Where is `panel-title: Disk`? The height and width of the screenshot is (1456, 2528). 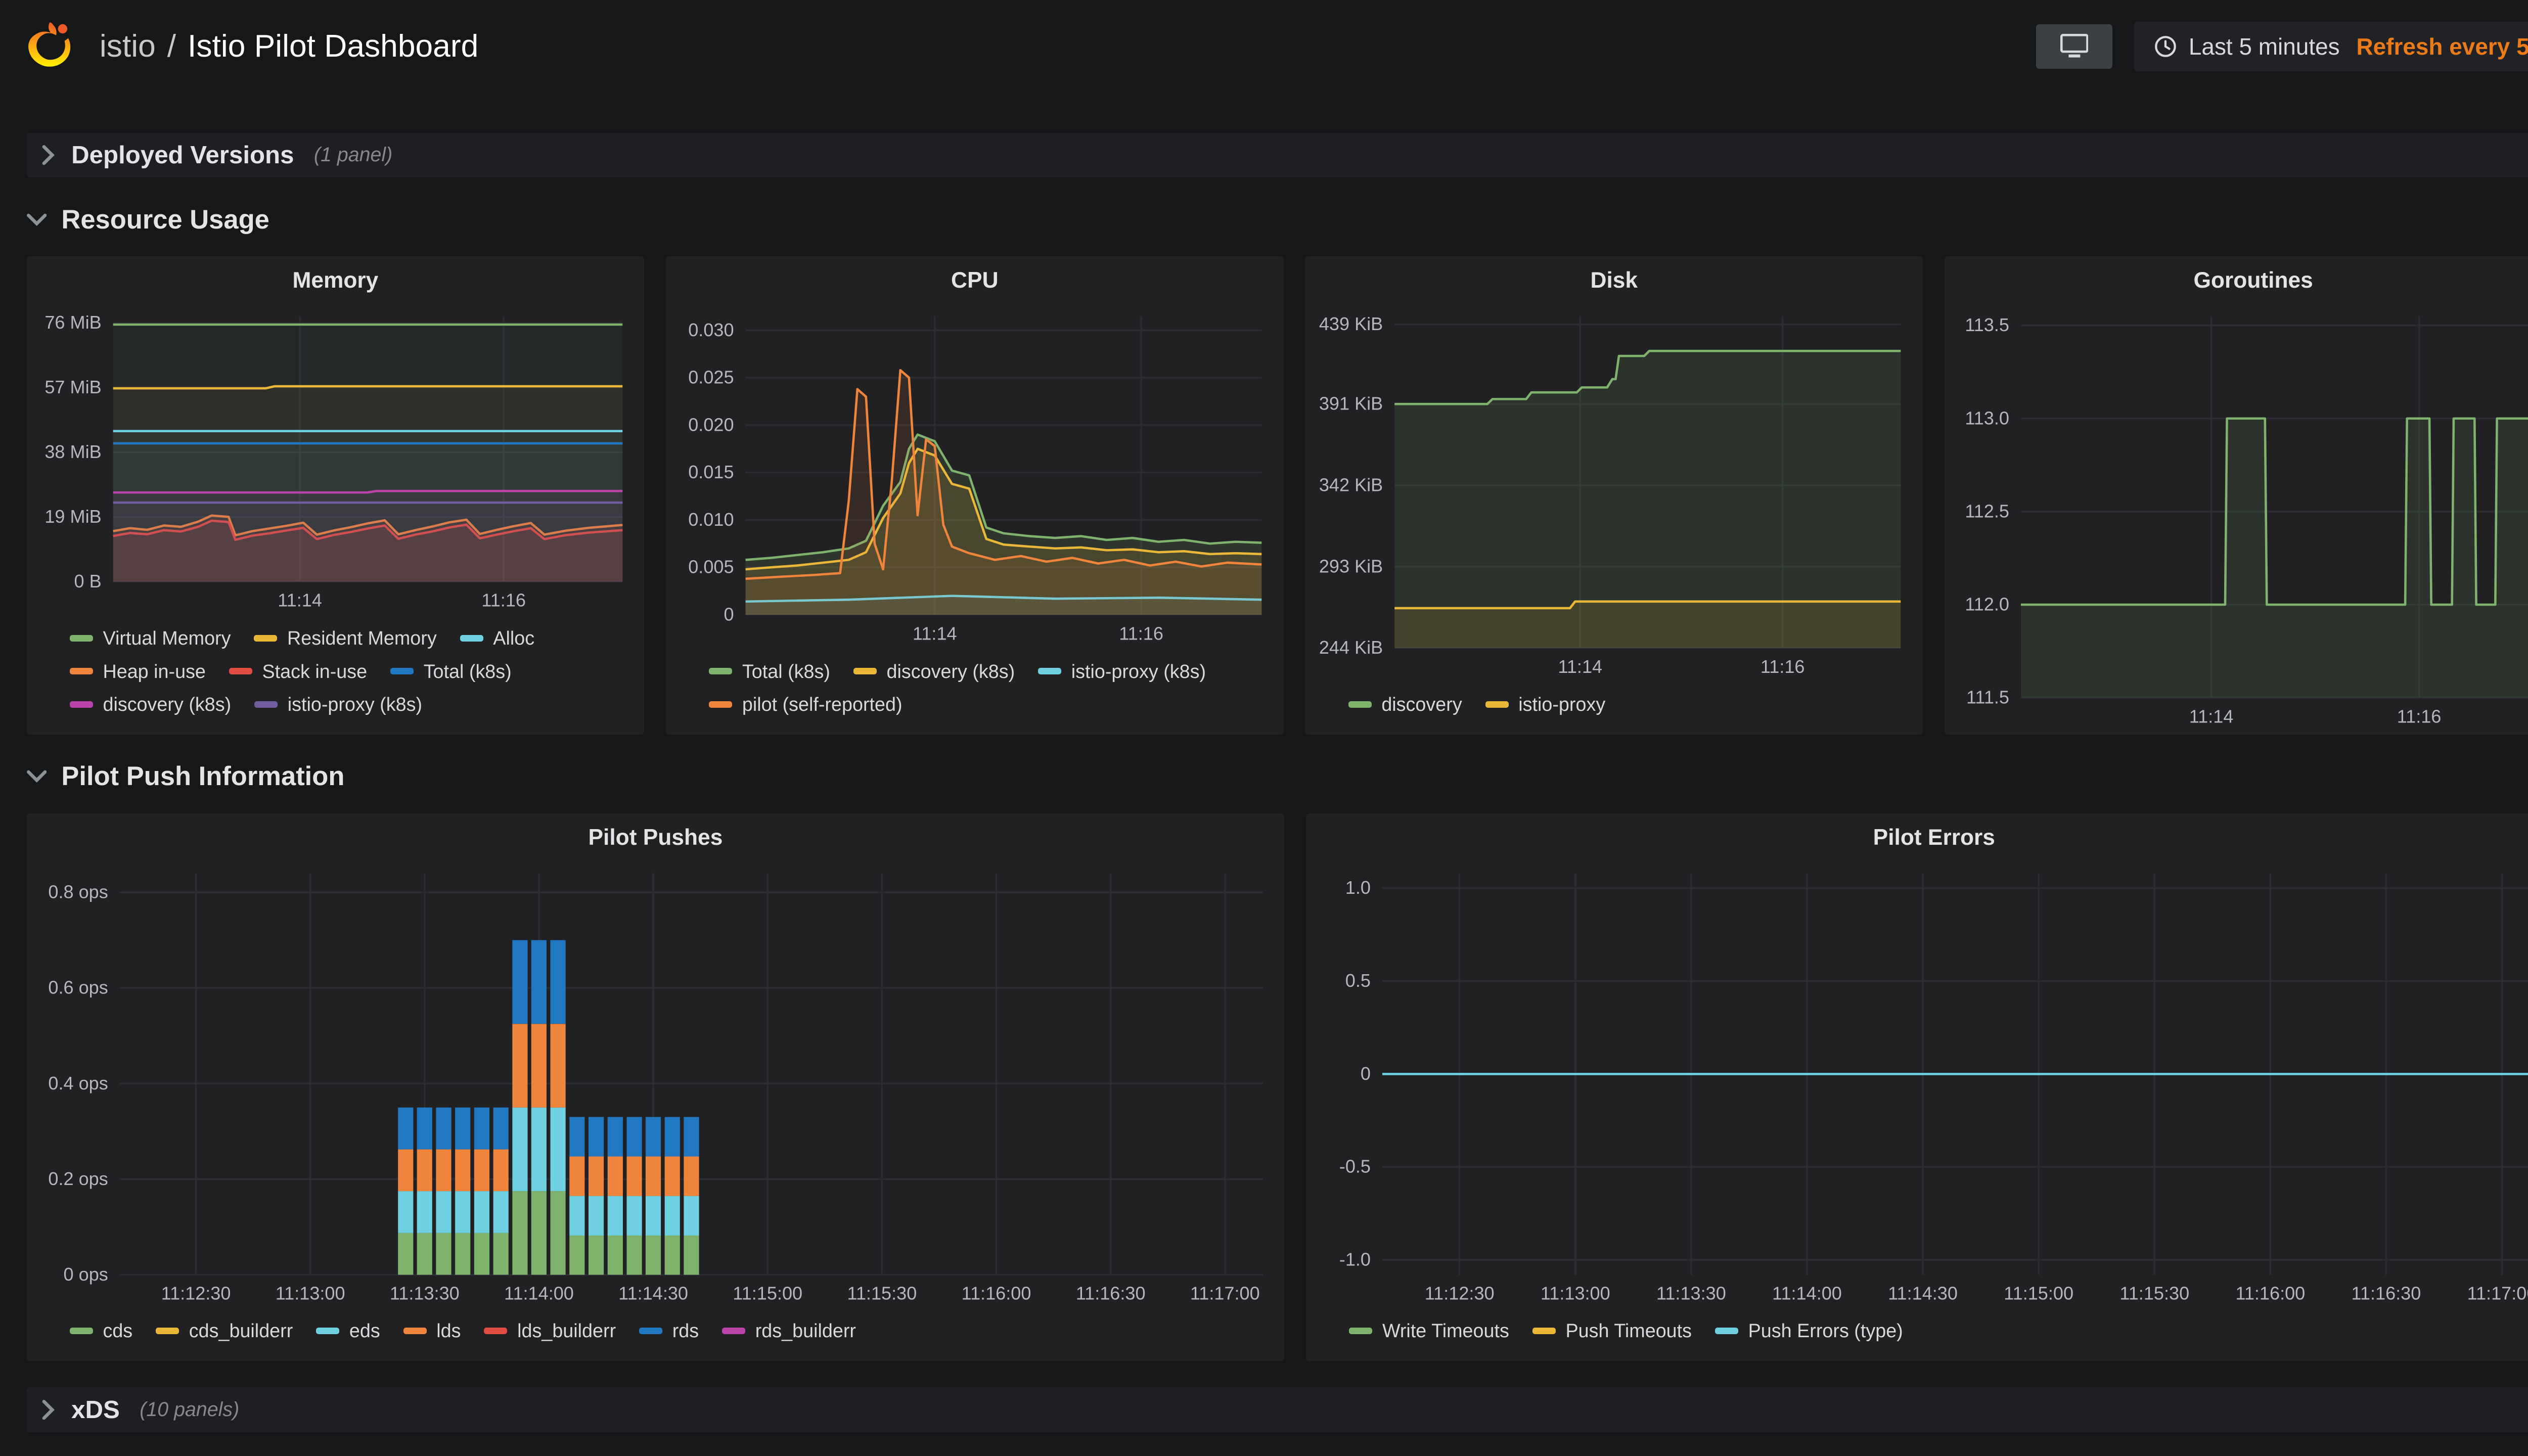 panel-title: Disk is located at coordinates (1614, 280).